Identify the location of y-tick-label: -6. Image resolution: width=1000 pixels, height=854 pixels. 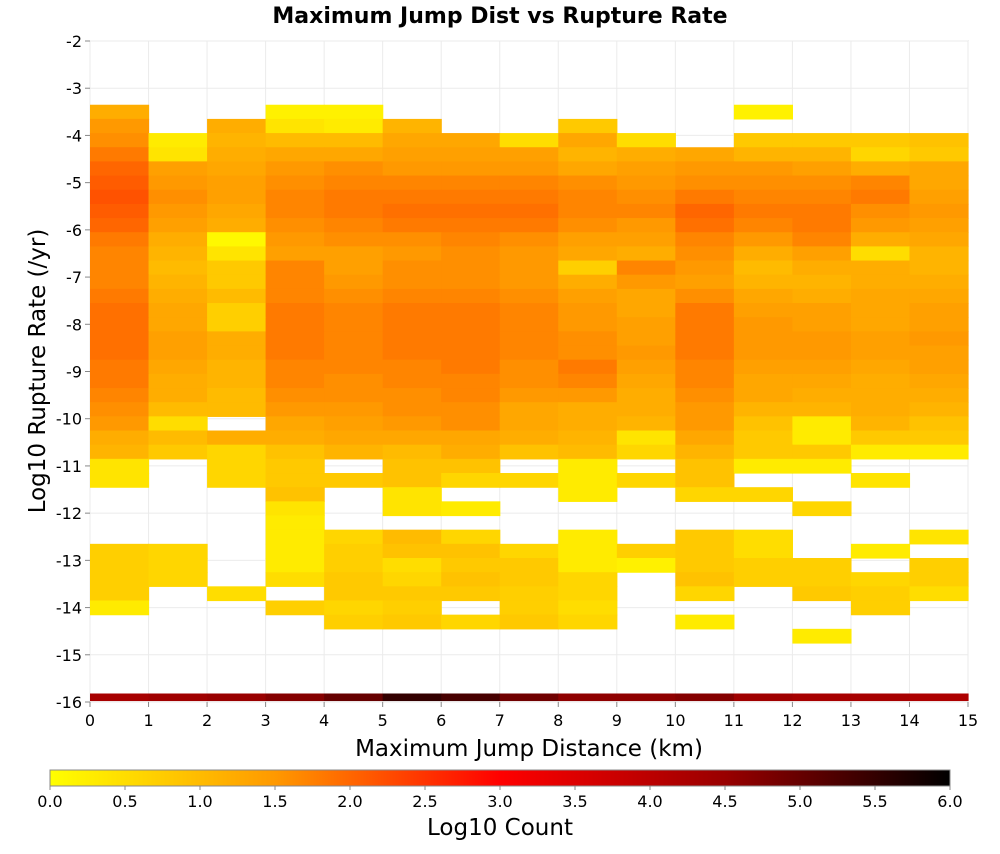
(74, 230).